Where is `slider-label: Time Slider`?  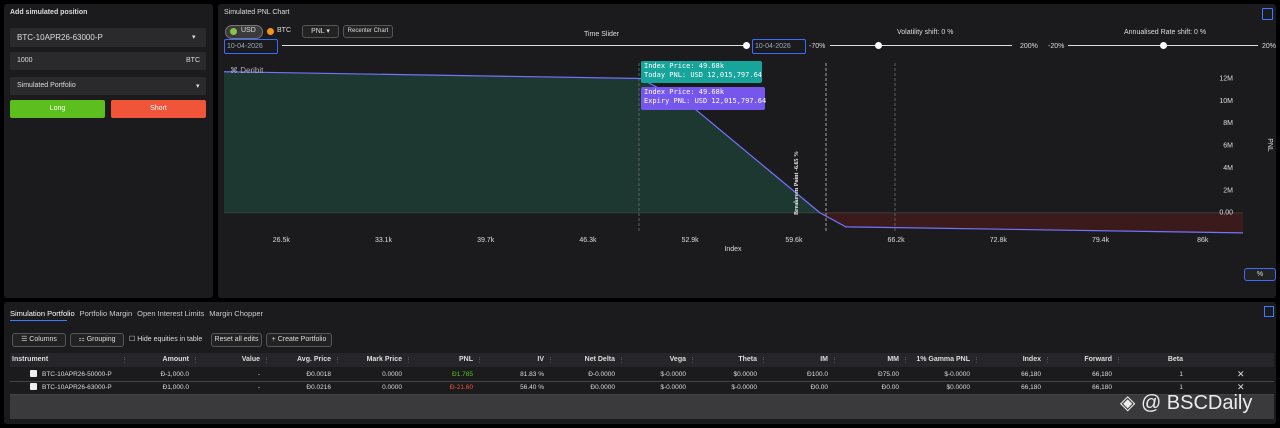 slider-label: Time Slider is located at coordinates (602, 34).